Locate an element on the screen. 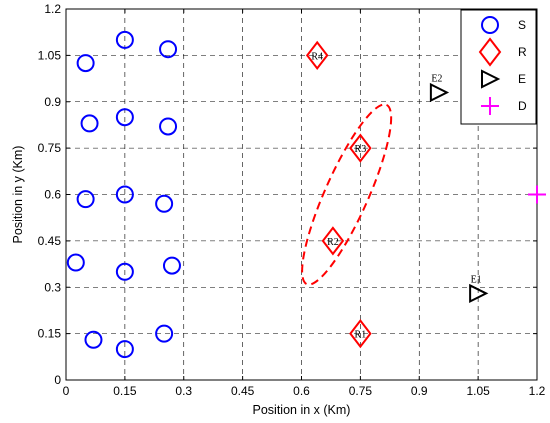 The image size is (550, 423). point-label-e2: E2 is located at coordinates (436, 78).